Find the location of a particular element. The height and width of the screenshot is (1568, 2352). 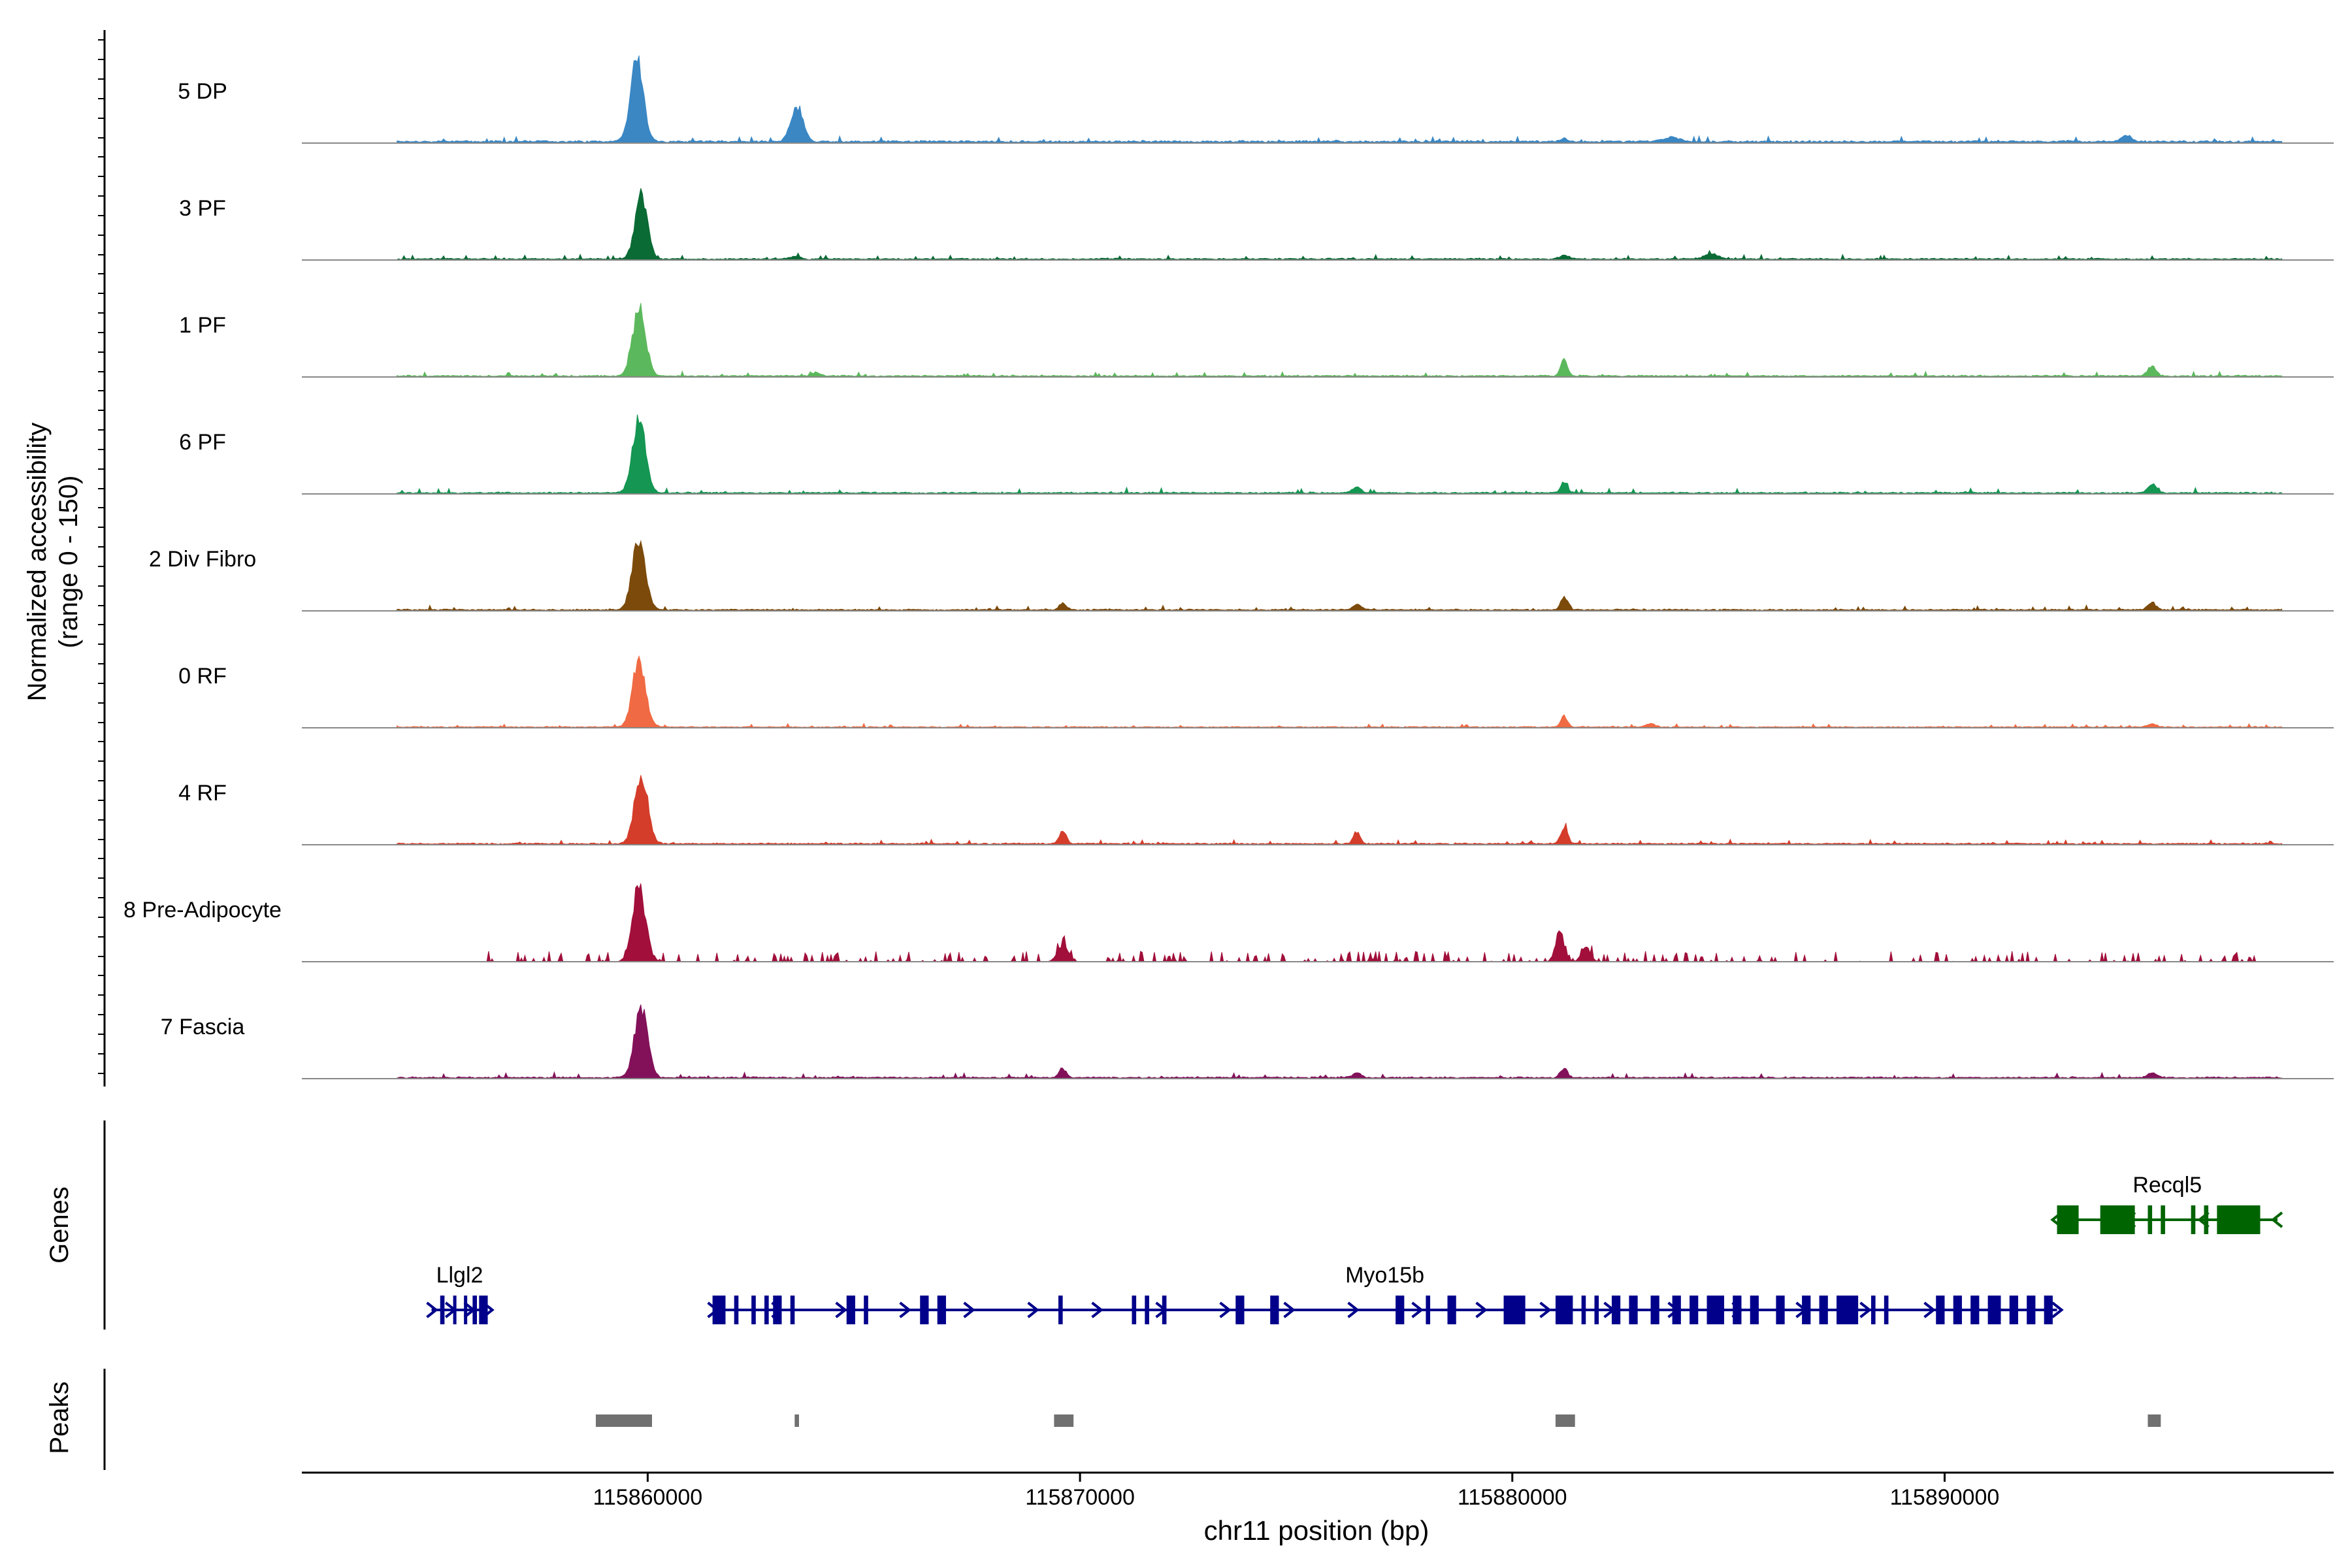

genes-panel-label: Genes is located at coordinates (59, 1225).